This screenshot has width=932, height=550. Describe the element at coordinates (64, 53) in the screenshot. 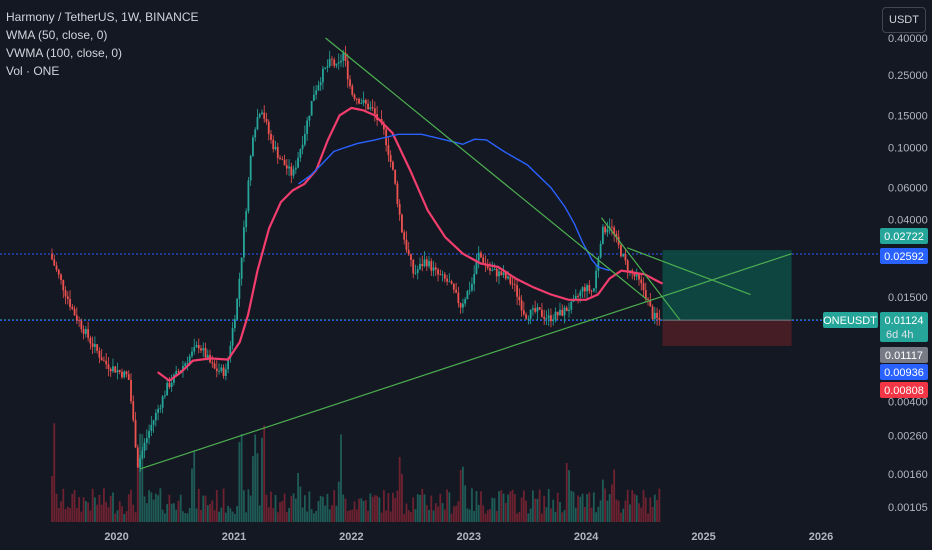

I see `indicator-vwma: VWMA (100, close, 0)` at that location.